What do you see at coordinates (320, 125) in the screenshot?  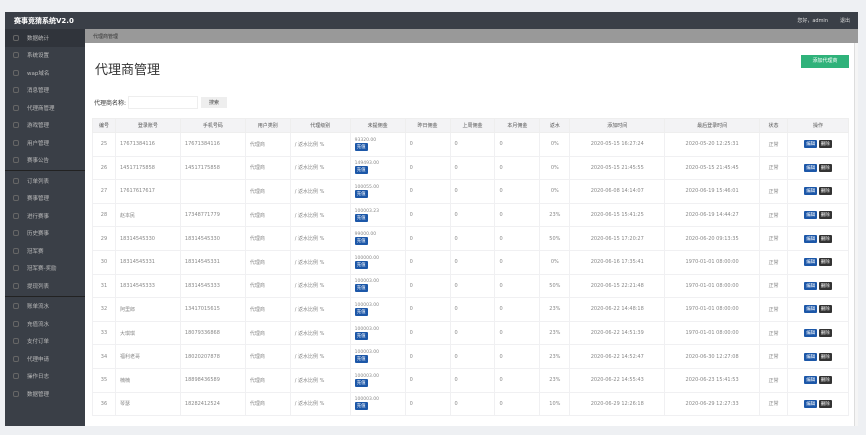 I see `column-header: 代理级别` at bounding box center [320, 125].